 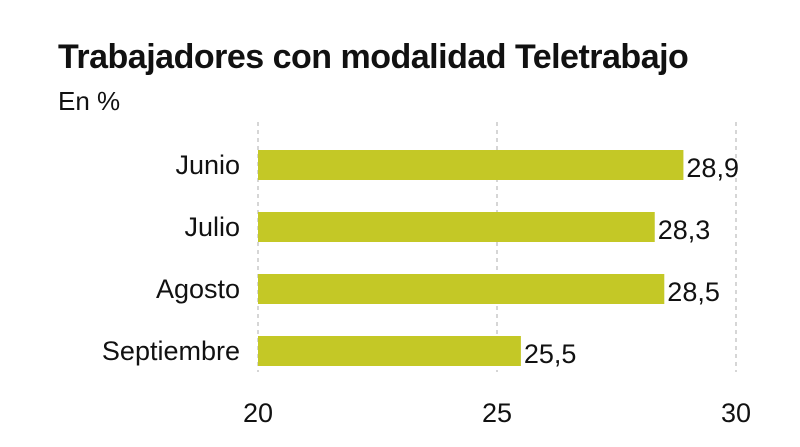 I want to click on value-label: 28,3, so click(x=684, y=230).